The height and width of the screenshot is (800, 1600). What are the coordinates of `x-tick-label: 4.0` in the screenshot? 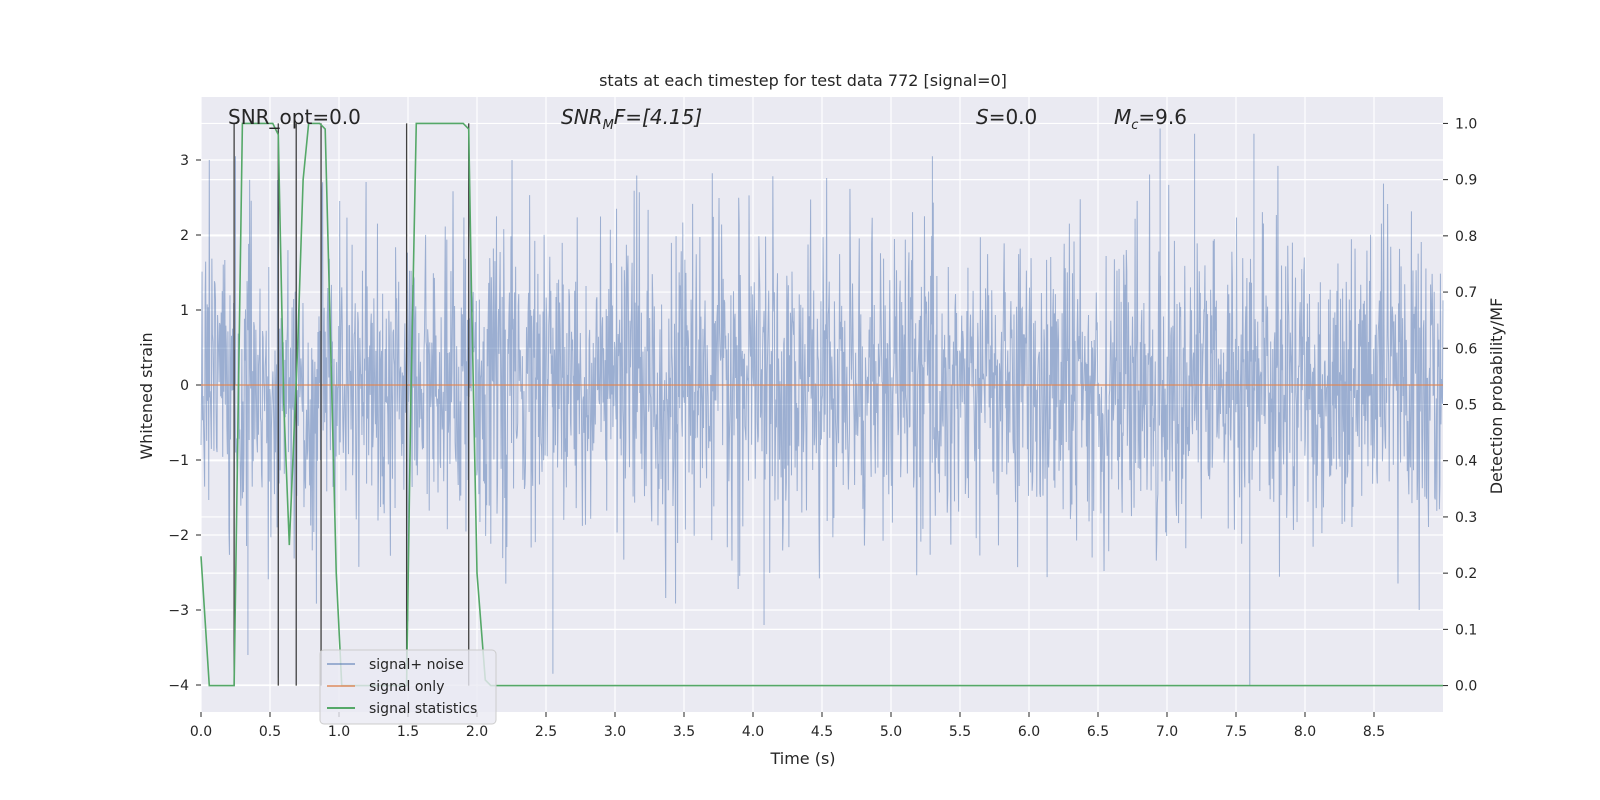 It's located at (753, 732).